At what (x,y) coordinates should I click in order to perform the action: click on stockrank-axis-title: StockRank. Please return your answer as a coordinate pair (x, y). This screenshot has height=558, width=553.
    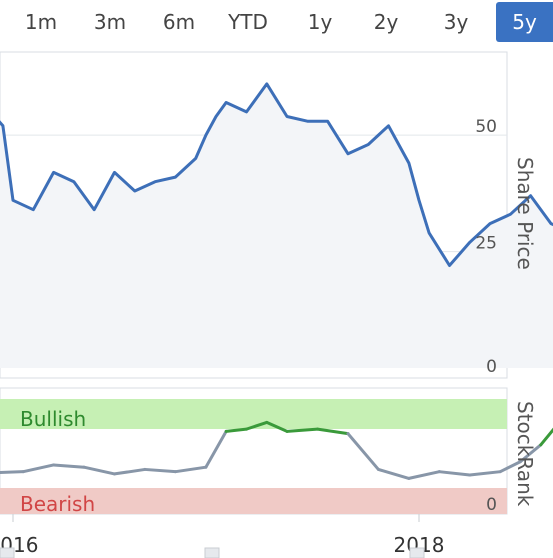
    Looking at the image, I should click on (525, 454).